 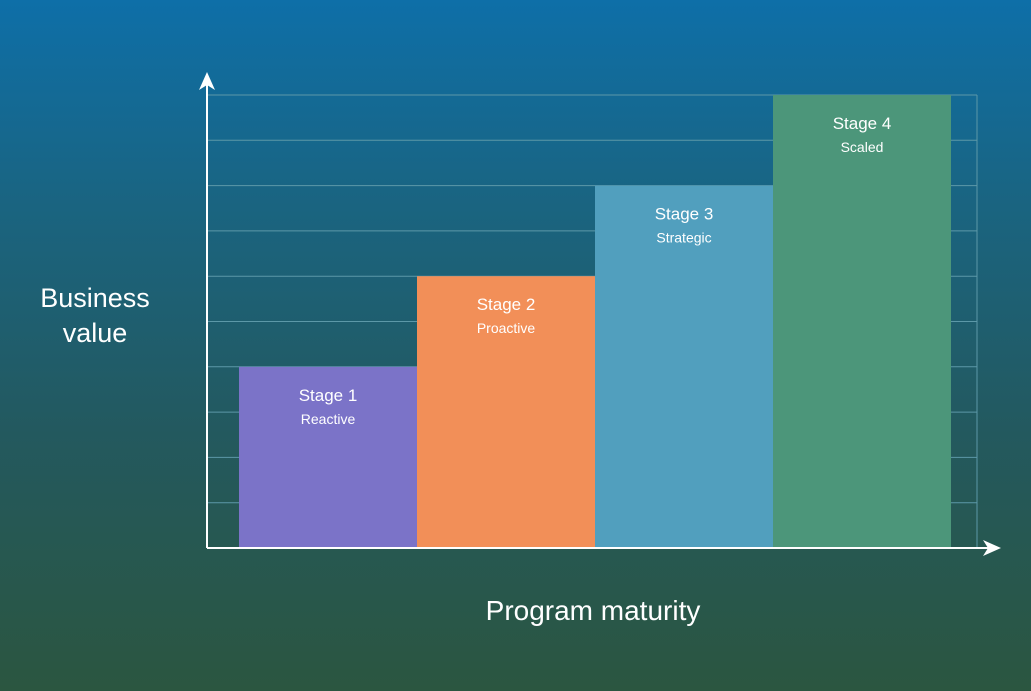 What do you see at coordinates (95, 333) in the screenshot?
I see `y-axis-label-line-2: value` at bounding box center [95, 333].